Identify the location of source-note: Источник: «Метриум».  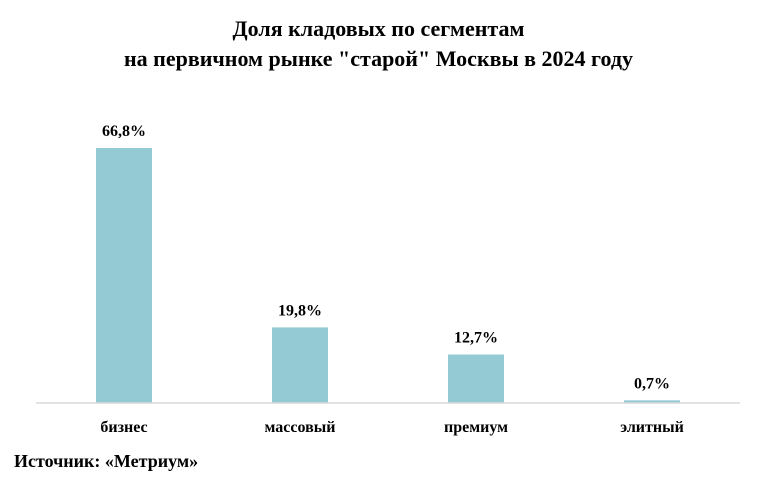
(106, 461).